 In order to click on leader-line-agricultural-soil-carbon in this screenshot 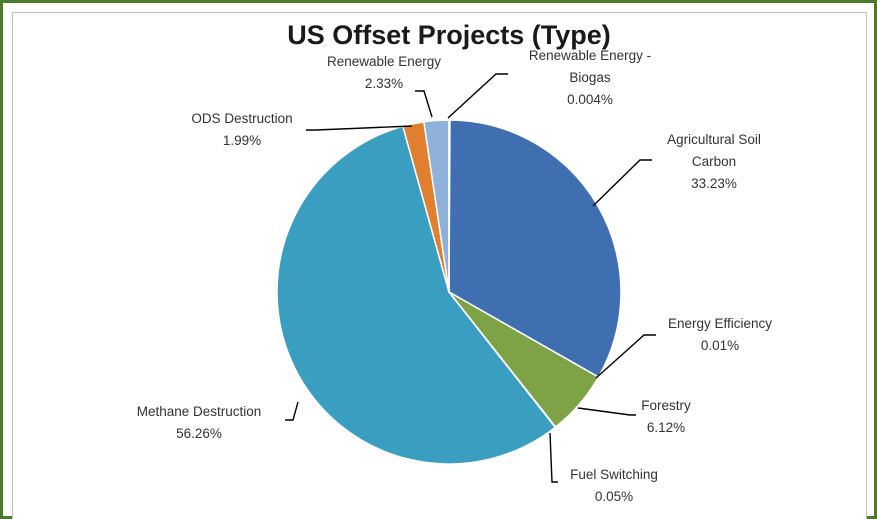, I will do `click(622, 183)`.